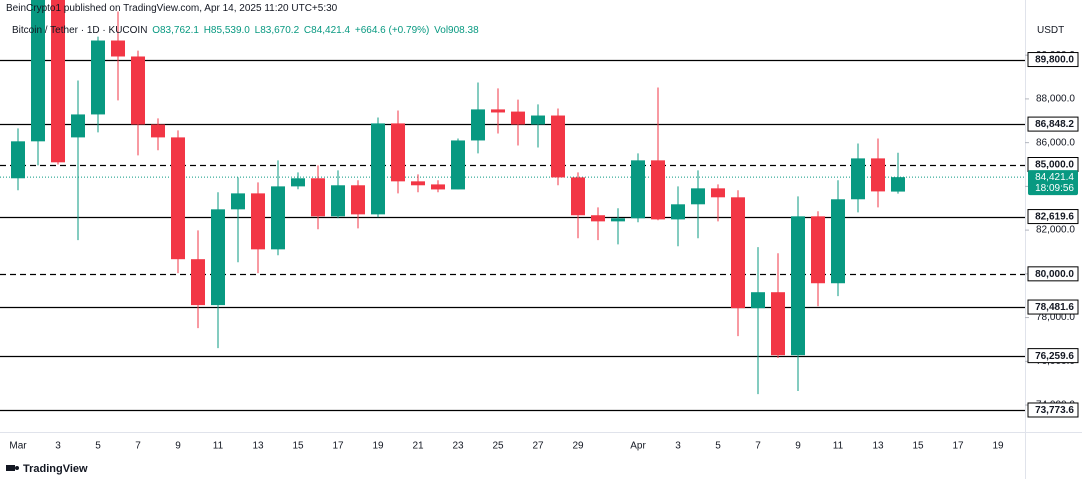  I want to click on countdown-label: 18:09:56, so click(1054, 188).